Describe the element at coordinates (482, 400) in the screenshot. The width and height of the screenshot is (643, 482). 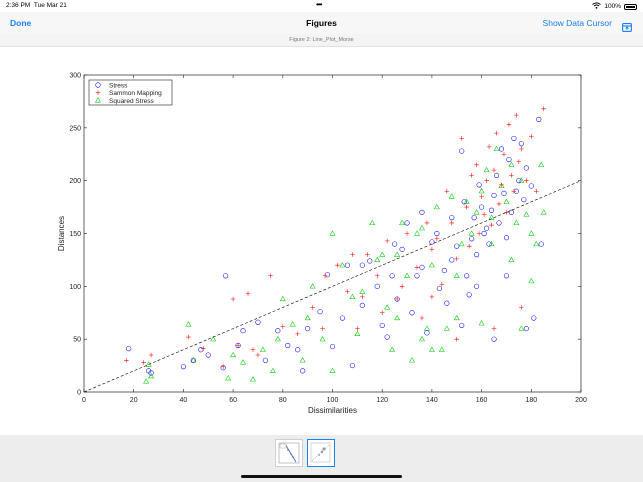
I see `x-tick-label: 160` at that location.